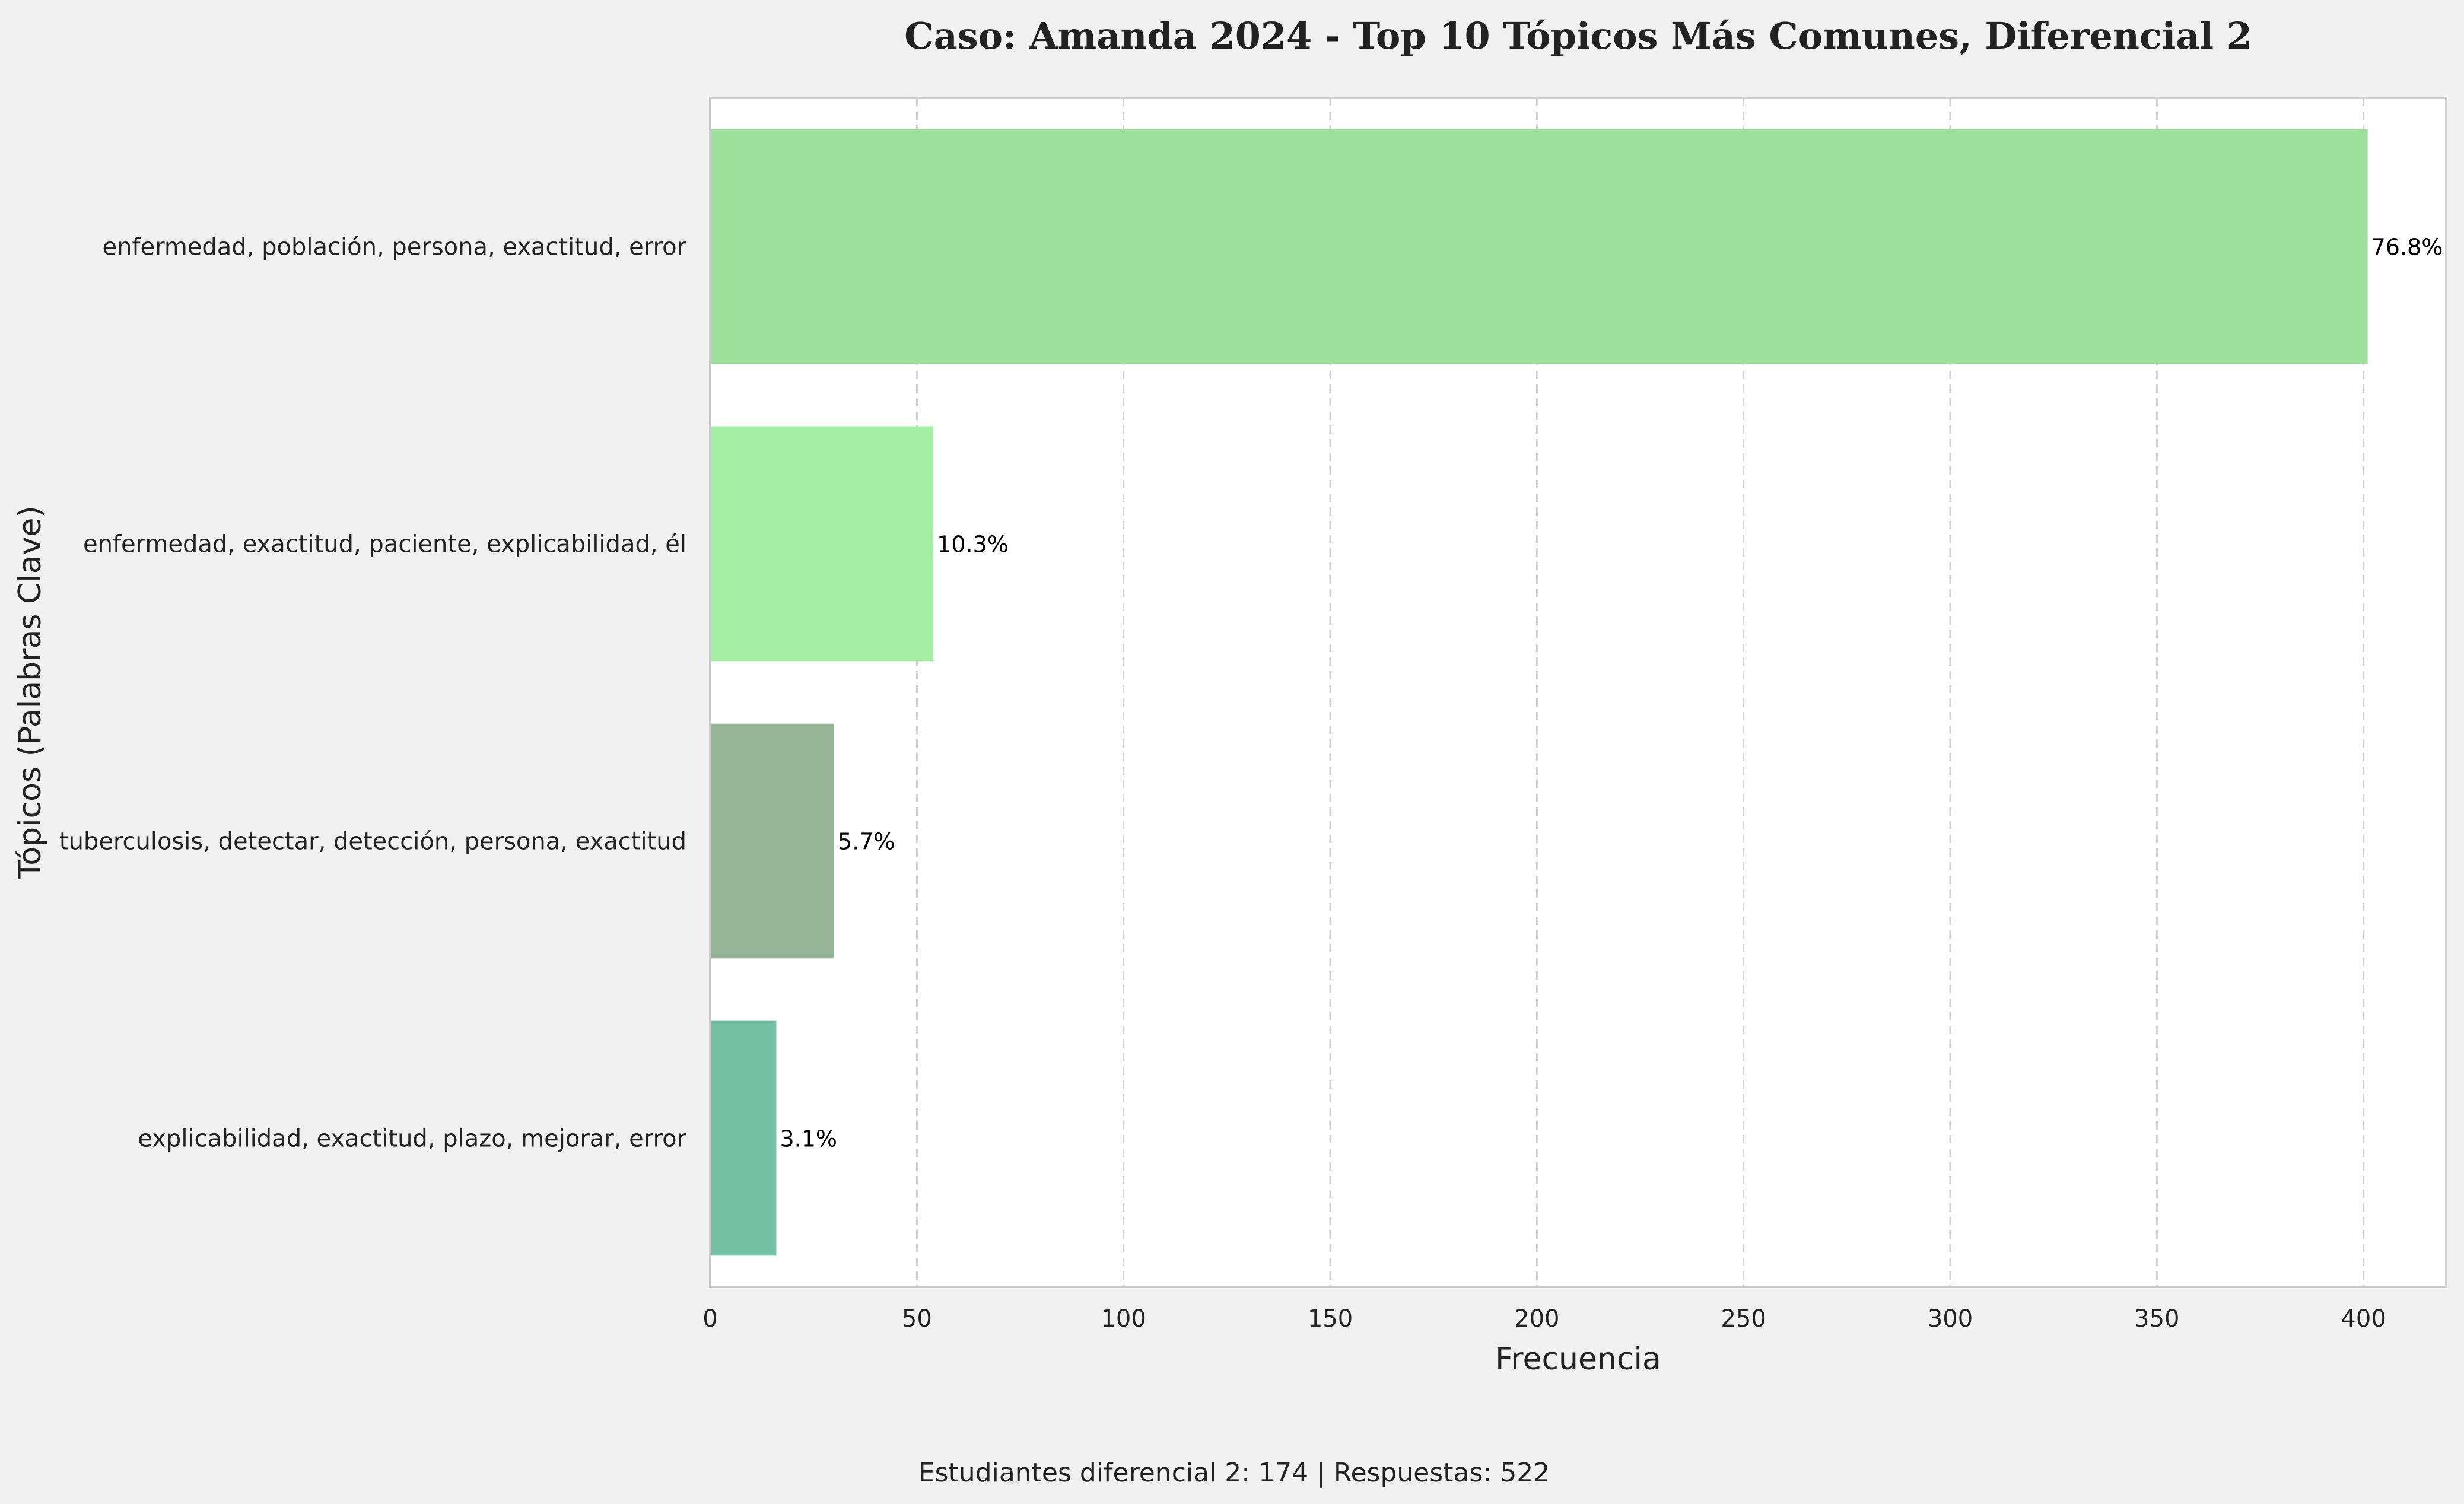 The image size is (2464, 1504). What do you see at coordinates (917, 1319) in the screenshot?
I see `x-tick-label: 50` at bounding box center [917, 1319].